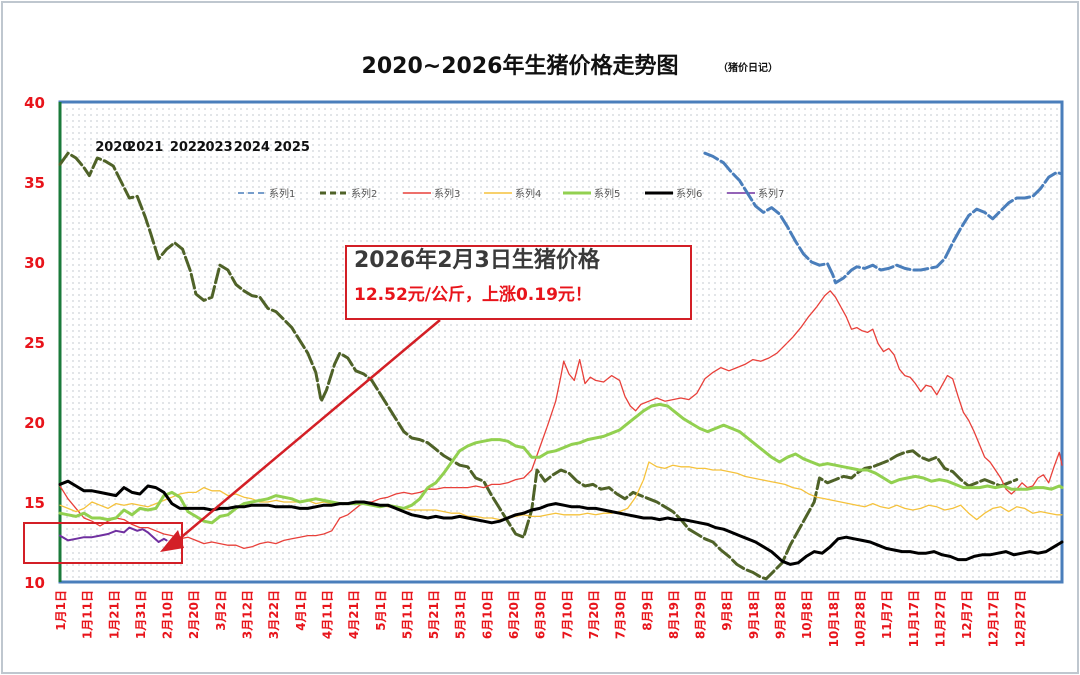 This screenshot has width=1080, height=675. Describe the element at coordinates (567, 614) in the screenshot. I see `x-tick-label: 7月10日` at that location.